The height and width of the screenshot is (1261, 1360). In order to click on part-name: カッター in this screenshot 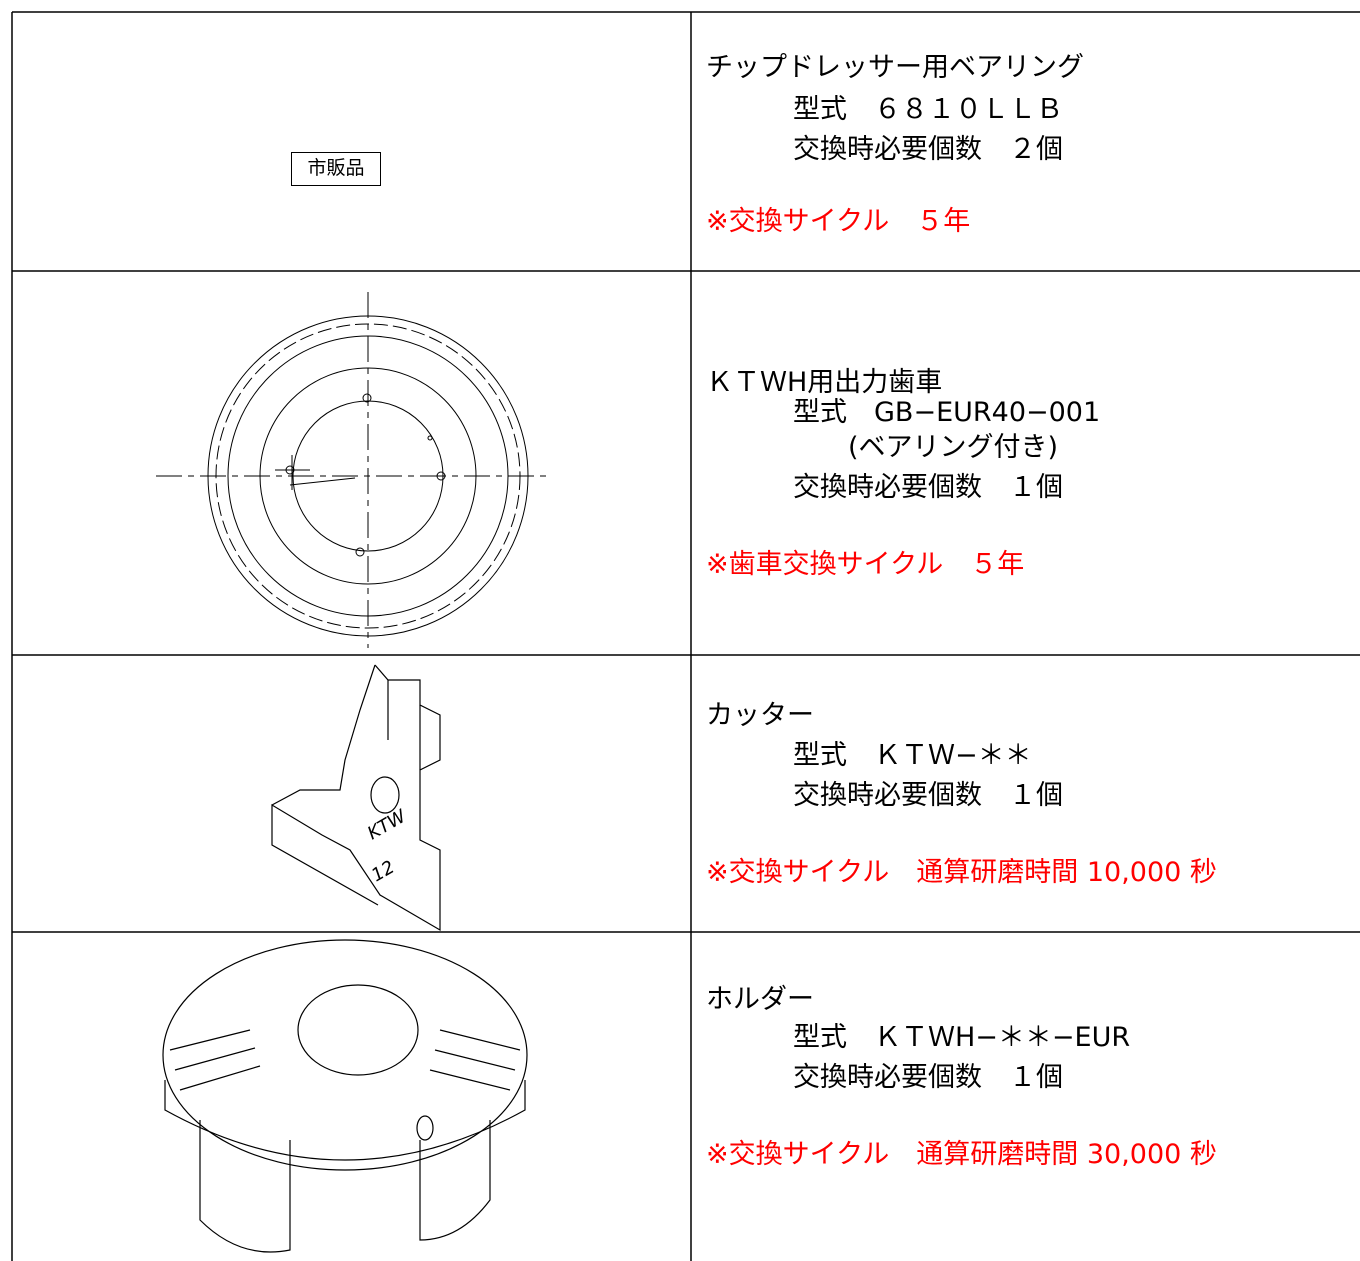, I will do `click(760, 715)`.